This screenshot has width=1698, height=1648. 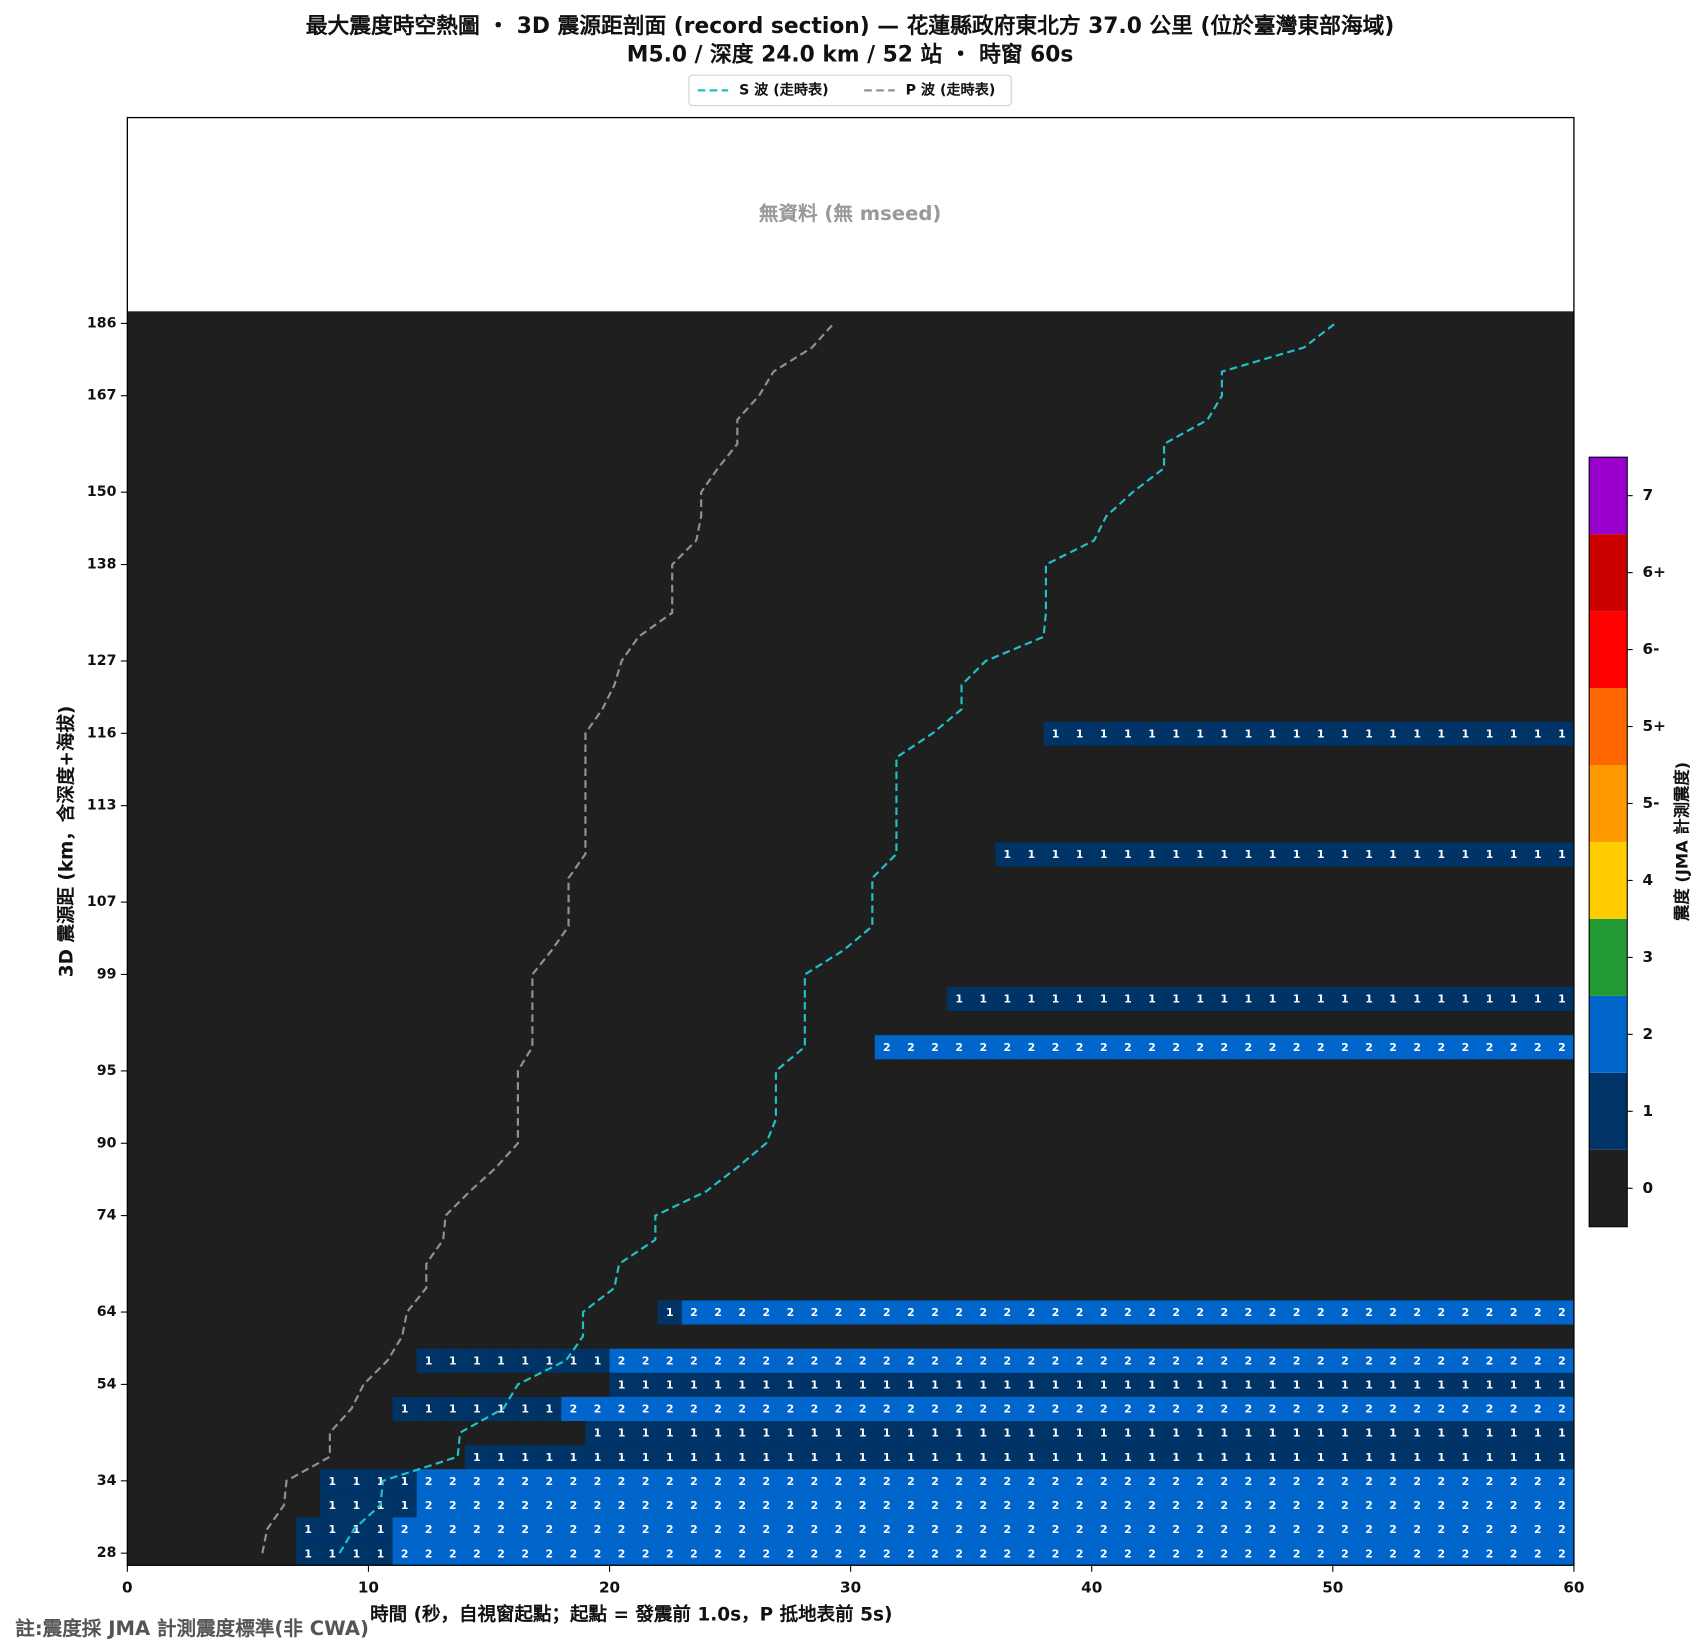 What do you see at coordinates (102, 492) in the screenshot?
I see `y-tick-label: 150` at bounding box center [102, 492].